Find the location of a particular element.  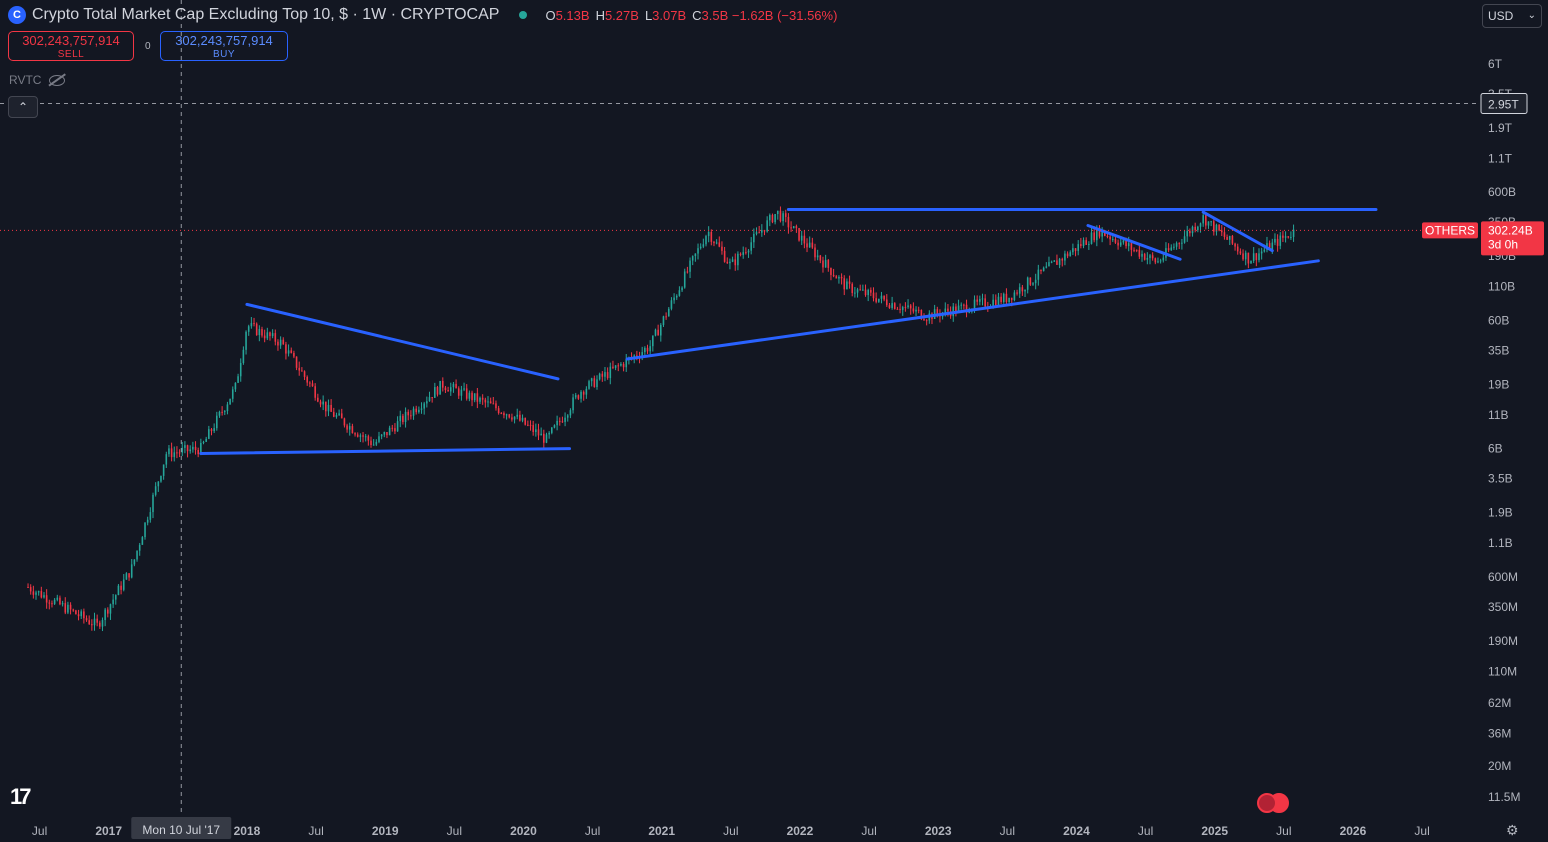

time-tick-label: 2017 is located at coordinates (108, 831).